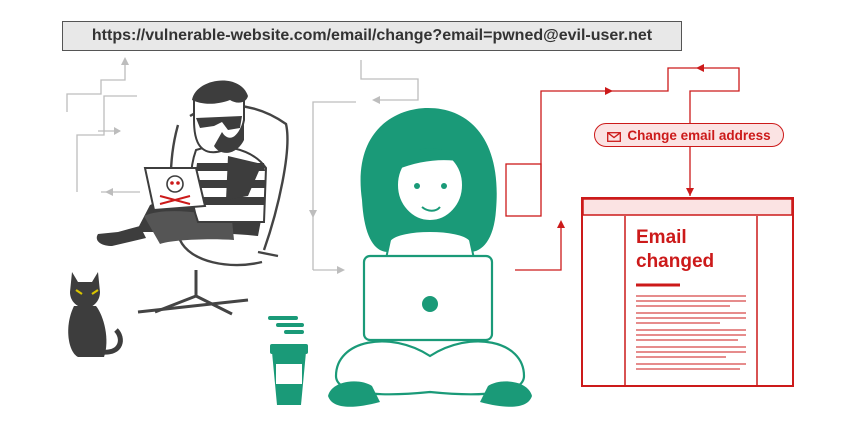 The height and width of the screenshot is (437, 859). Describe the element at coordinates (95, 314) in the screenshot. I see `cat-figure` at that location.